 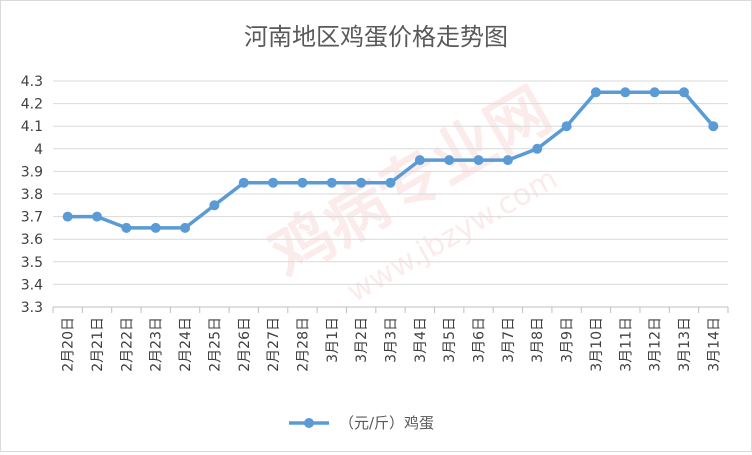 What do you see at coordinates (32, 127) in the screenshot?
I see `y-tick-label: 4.1` at bounding box center [32, 127].